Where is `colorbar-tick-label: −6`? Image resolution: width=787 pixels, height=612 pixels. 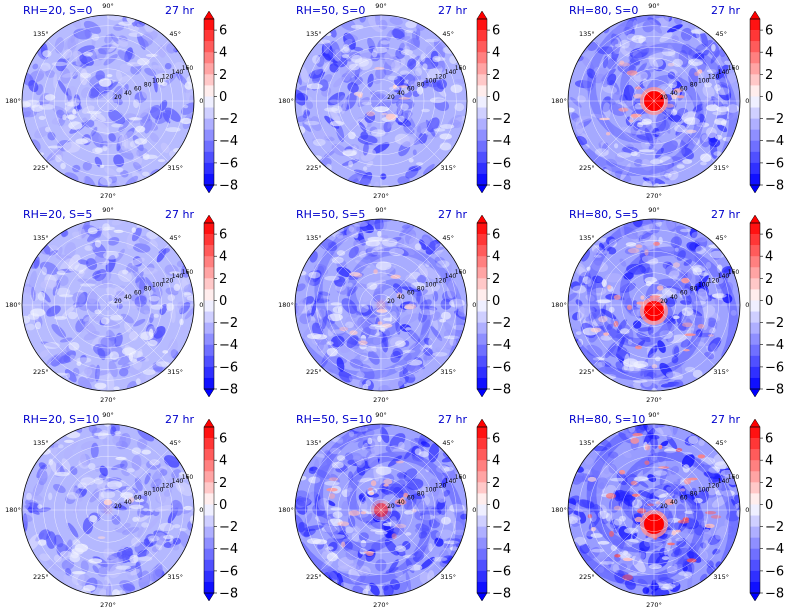
colorbar-tick-label: −6 is located at coordinates (774, 163).